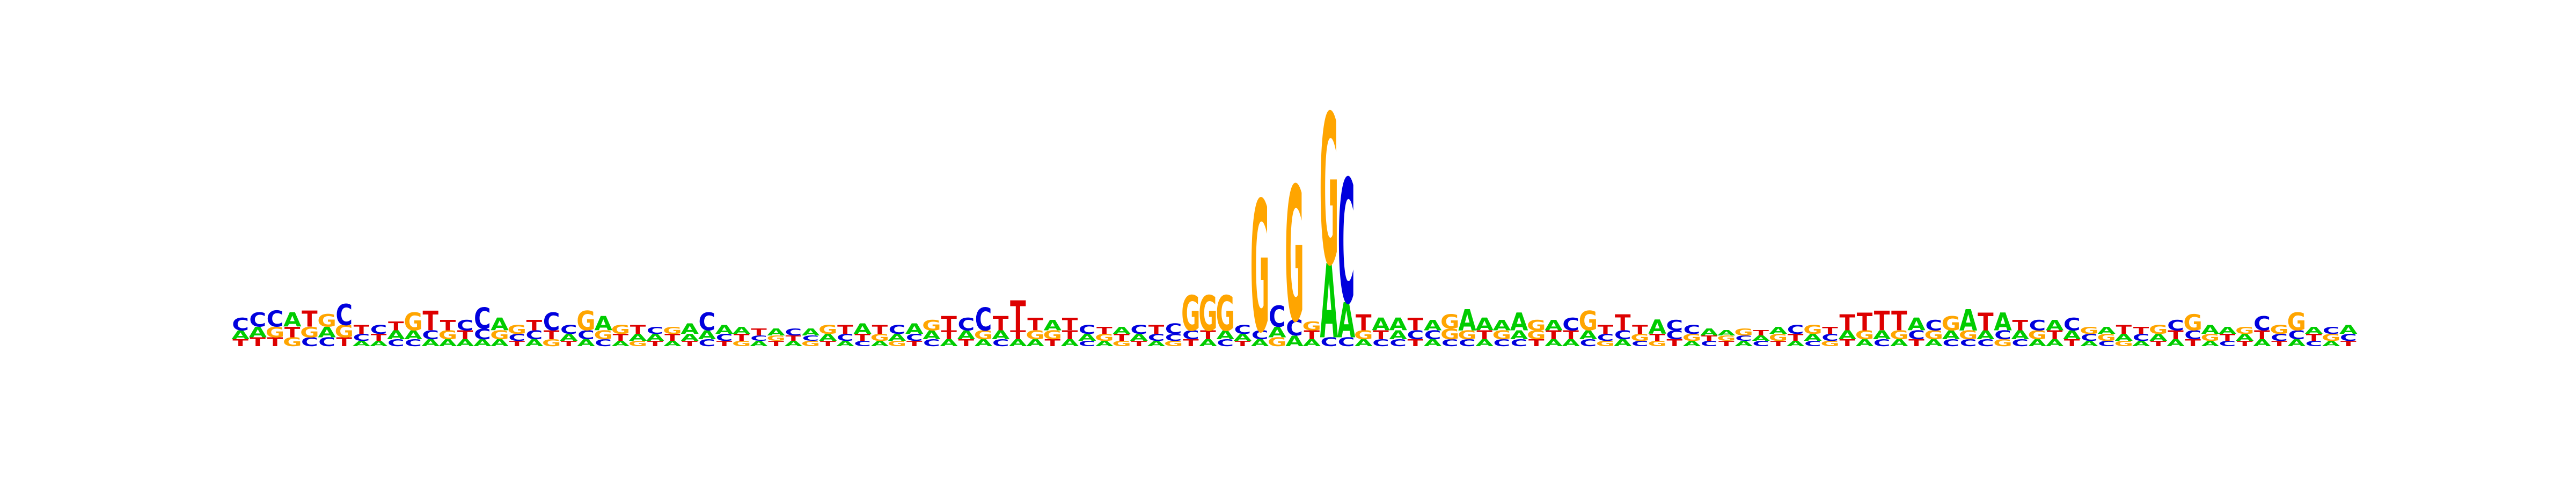 This screenshot has width=2576, height=483. I want to click on logo-column: CAG, so click(931, 332).